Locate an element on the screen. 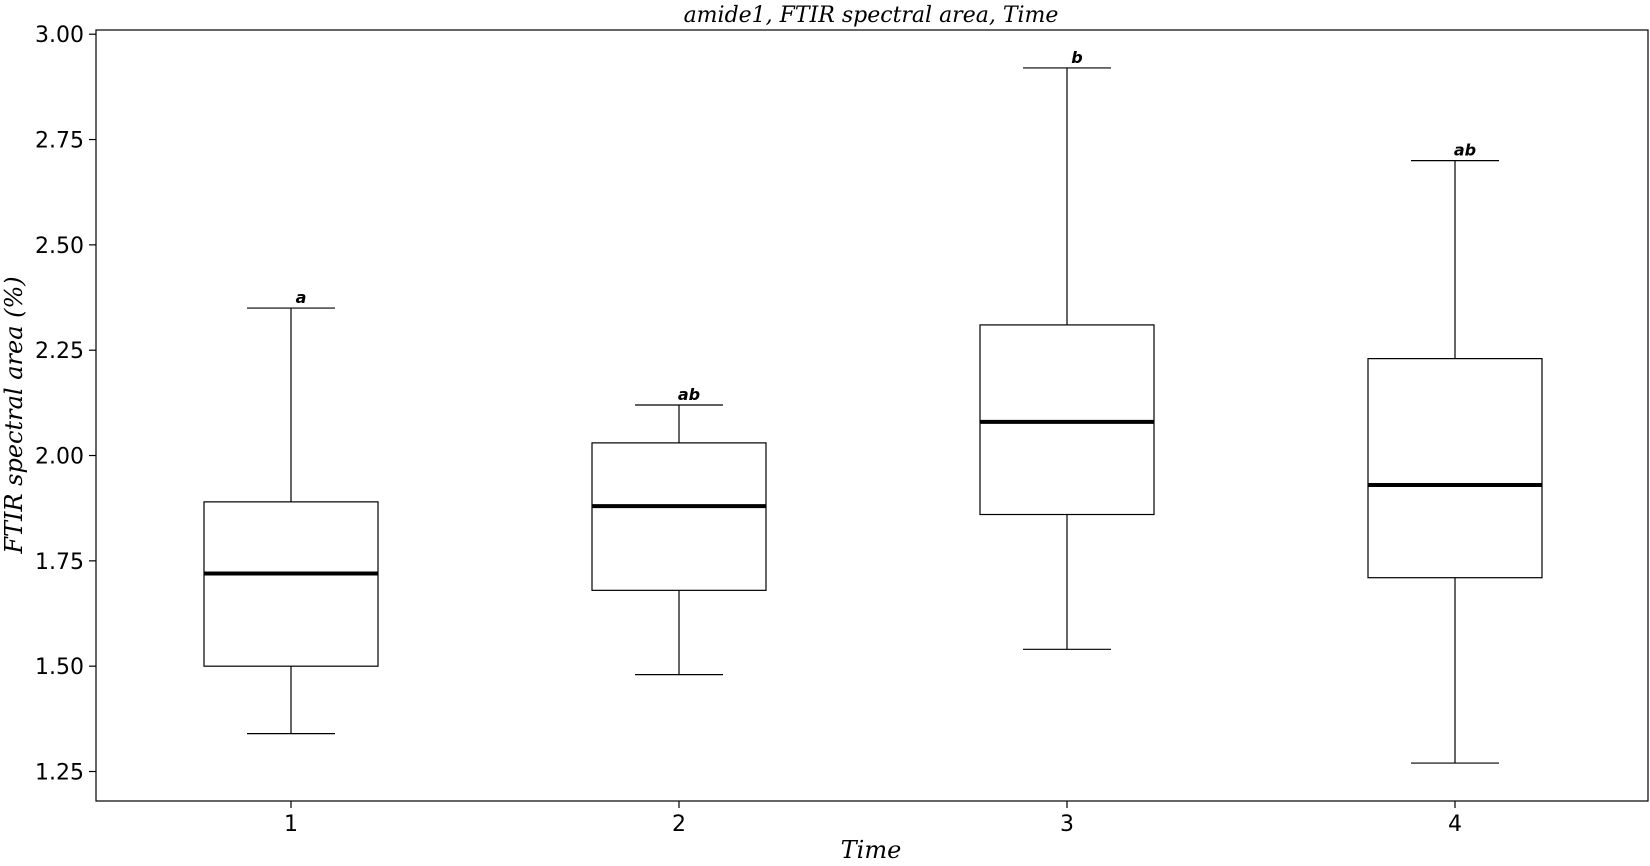  y-tick-label: 2.00 is located at coordinates (59, 457).